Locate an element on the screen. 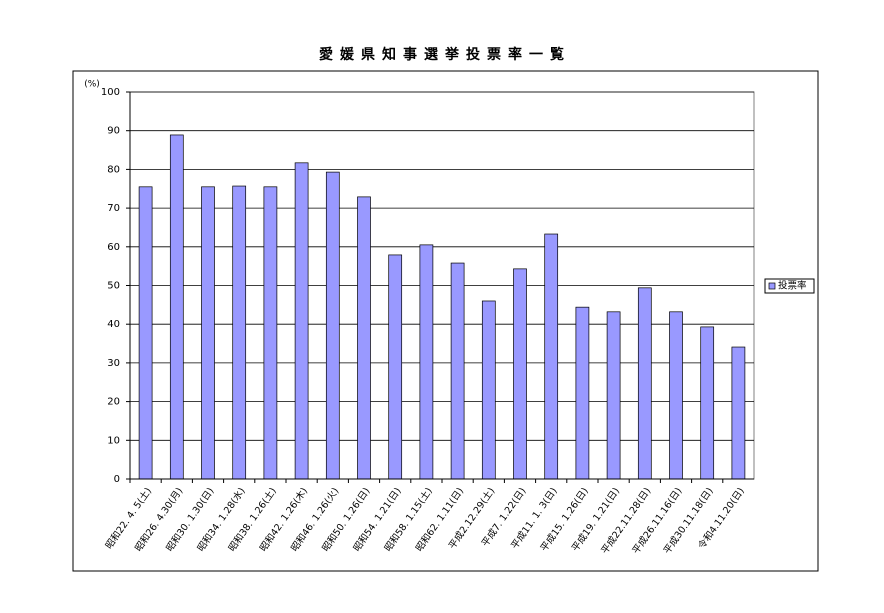 Image resolution: width=884 pixels, height=613 pixels. y-tick-label: 70 is located at coordinates (113, 208).